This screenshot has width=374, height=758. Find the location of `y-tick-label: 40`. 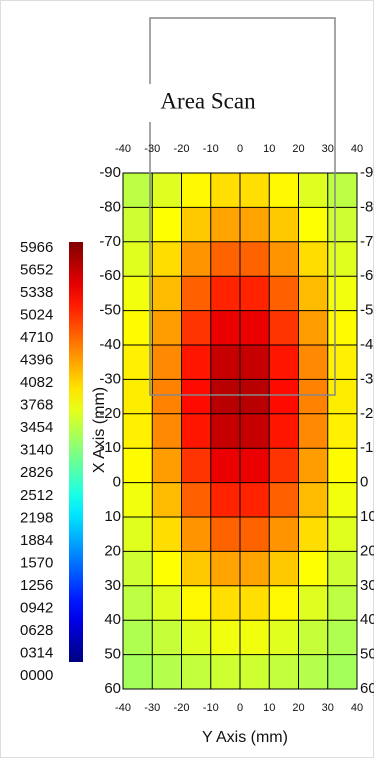

y-tick-label: 40 is located at coordinates (112, 619).